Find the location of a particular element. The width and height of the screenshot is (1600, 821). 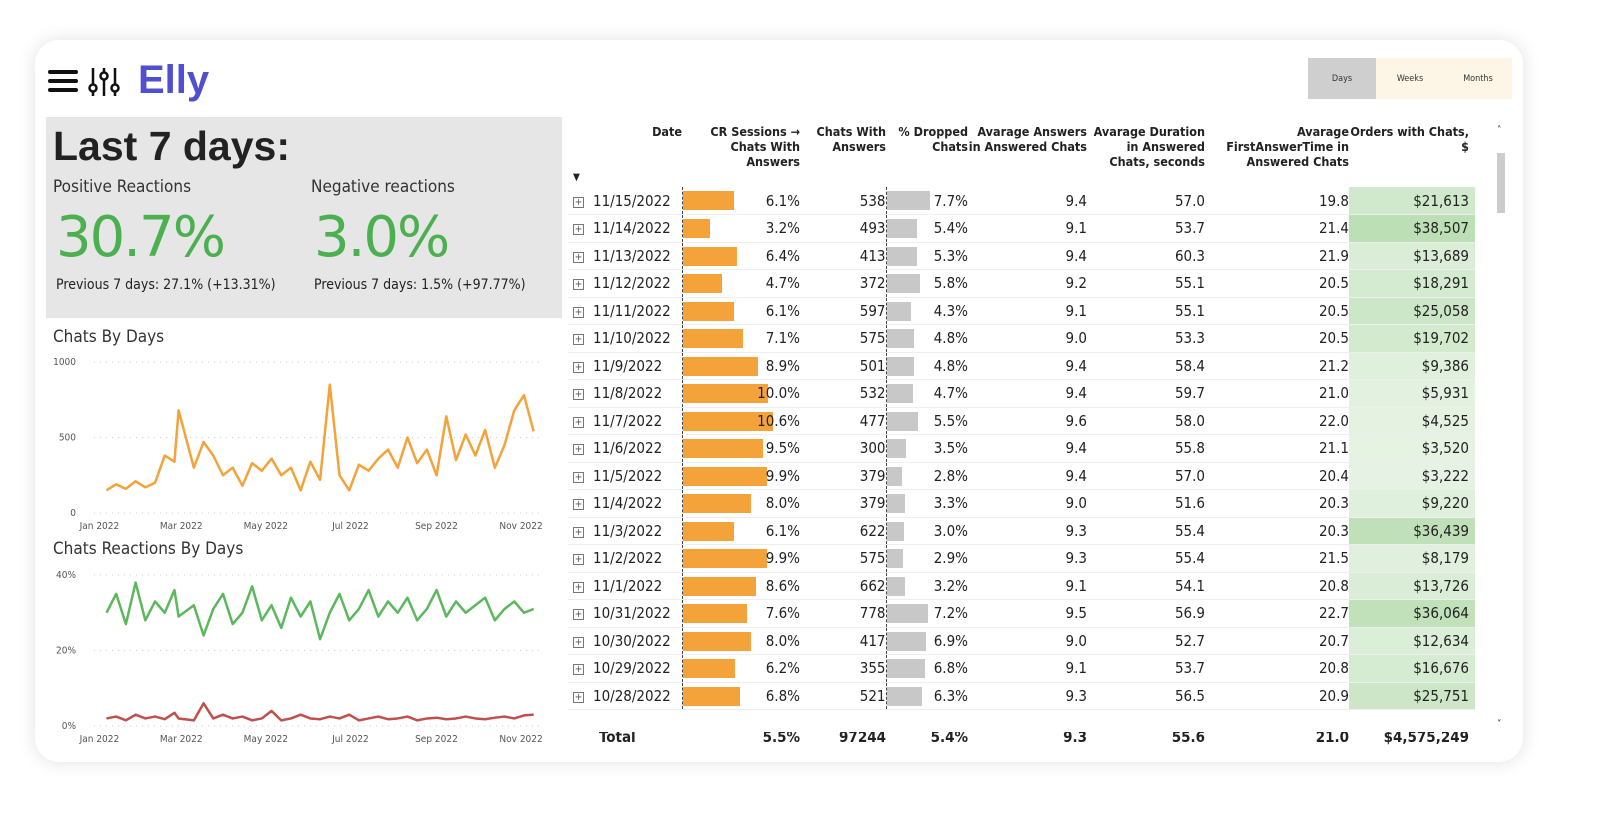

cell-value: 6.4% is located at coordinates (782, 255).